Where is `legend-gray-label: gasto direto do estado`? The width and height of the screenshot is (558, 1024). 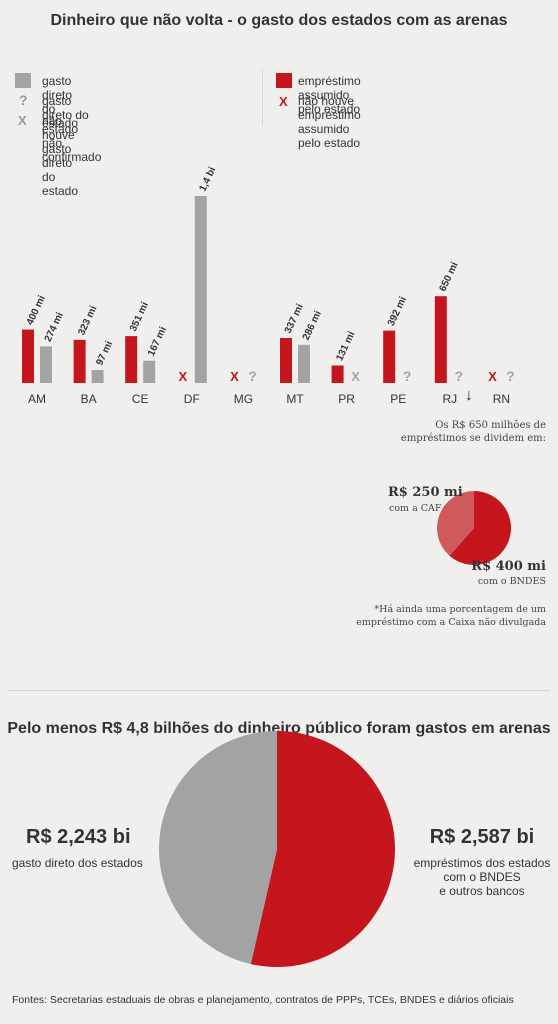 legend-gray-label: gasto direto do estado is located at coordinates (60, 102).